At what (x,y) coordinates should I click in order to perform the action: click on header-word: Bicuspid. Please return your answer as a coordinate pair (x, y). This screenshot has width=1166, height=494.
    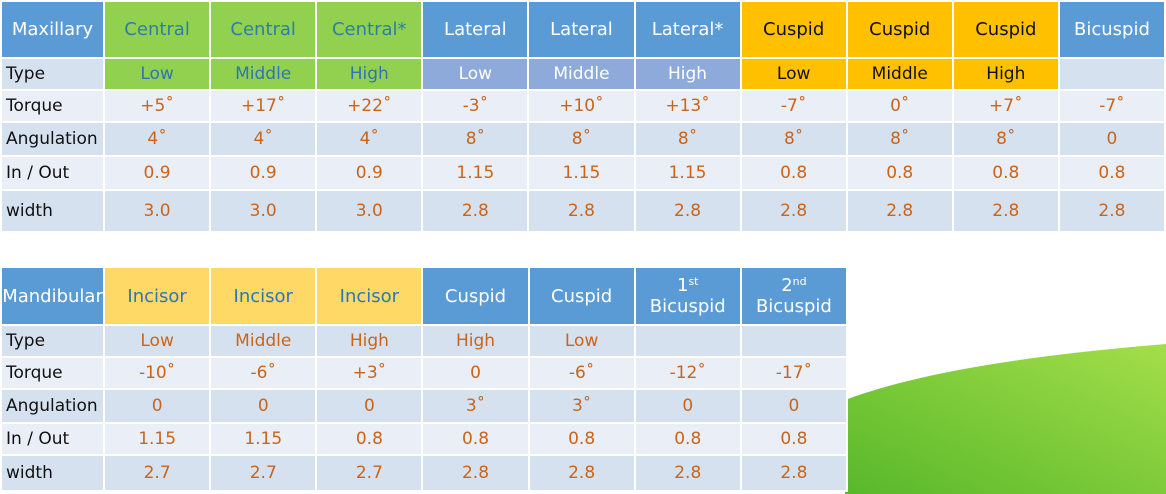
    Looking at the image, I should click on (687, 306).